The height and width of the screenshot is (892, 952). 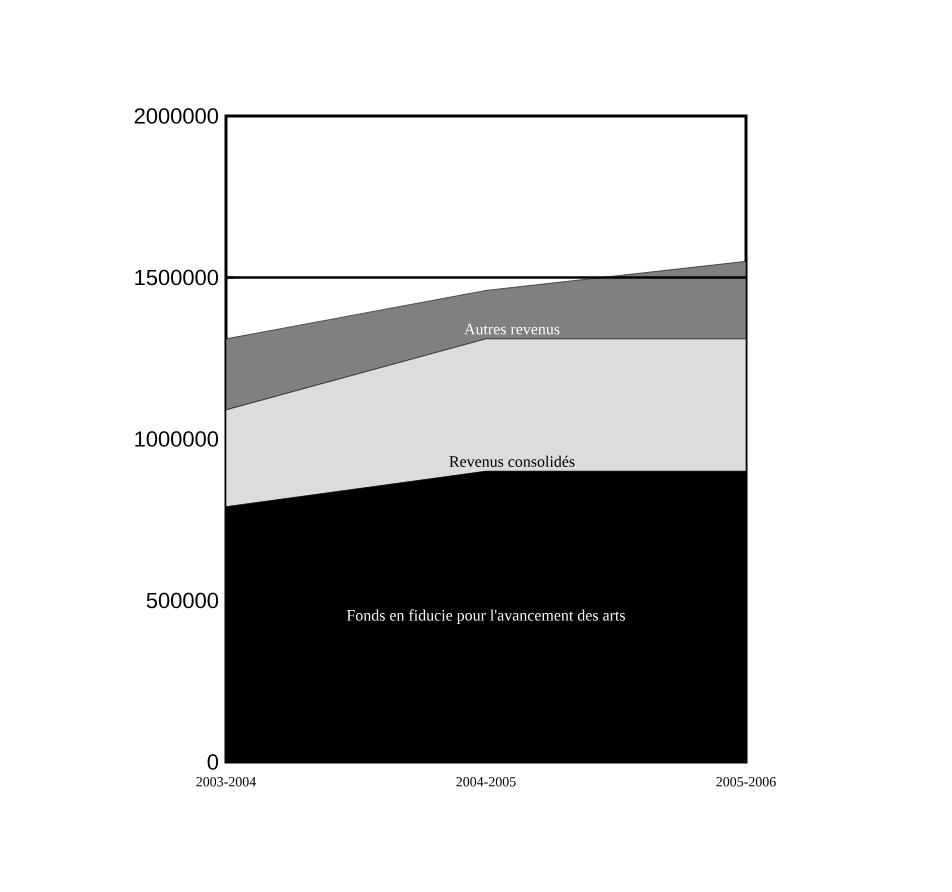 I want to click on y-tick-label: 1500000, so click(x=177, y=277).